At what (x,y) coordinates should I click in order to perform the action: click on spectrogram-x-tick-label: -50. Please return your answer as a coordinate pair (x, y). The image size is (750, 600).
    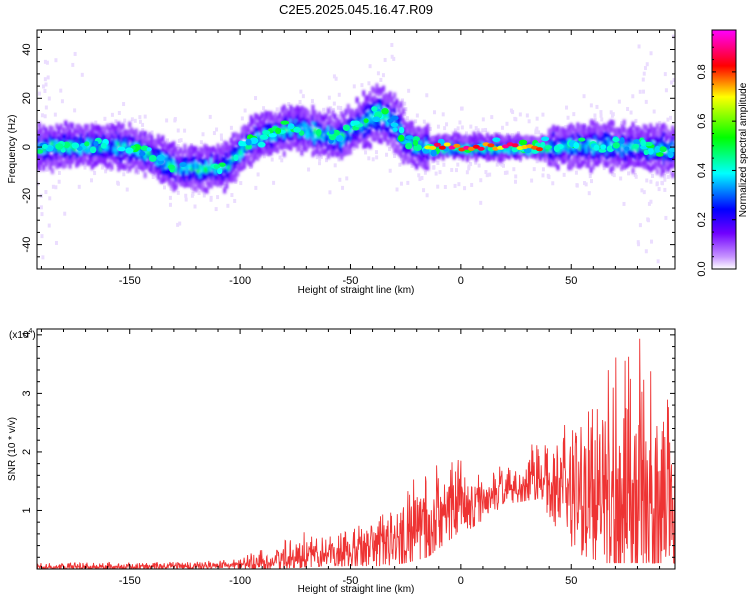
    Looking at the image, I should click on (351, 281).